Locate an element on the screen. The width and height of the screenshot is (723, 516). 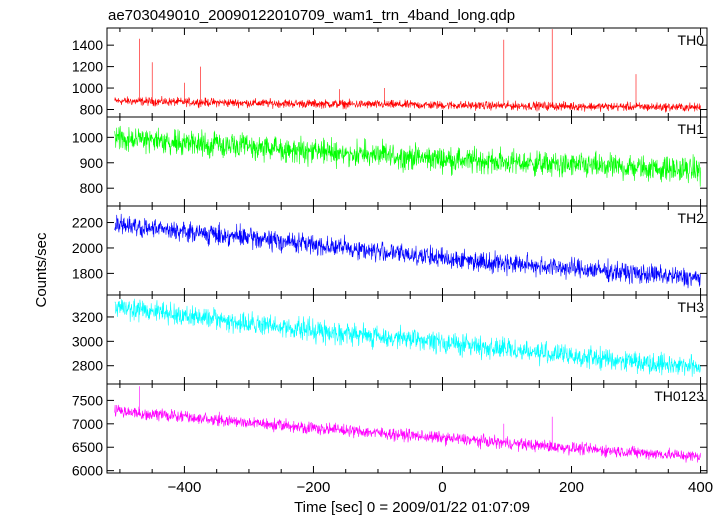
x-tick-label: 200 is located at coordinates (571, 487).